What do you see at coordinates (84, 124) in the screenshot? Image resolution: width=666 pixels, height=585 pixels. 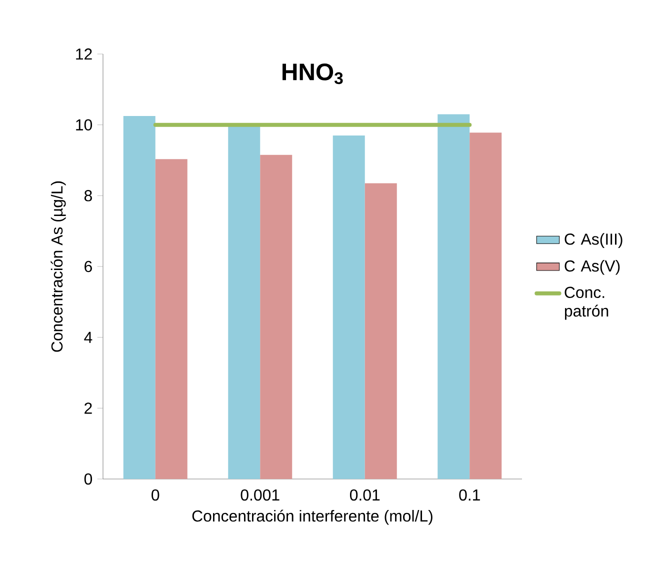 I see `y-tick-label: 10` at bounding box center [84, 124].